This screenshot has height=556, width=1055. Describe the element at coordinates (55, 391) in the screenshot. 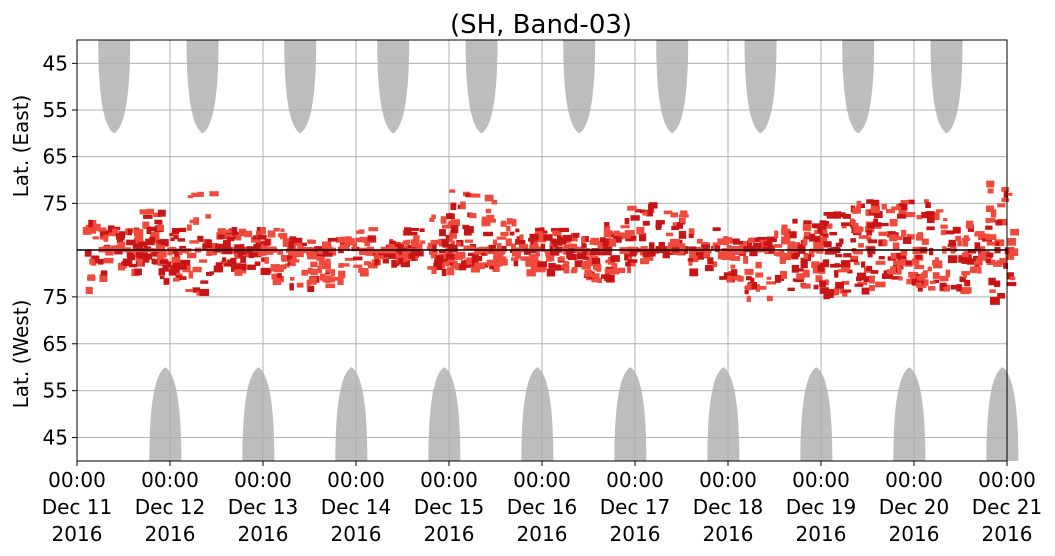

I see `y-tick-label: 55` at that location.